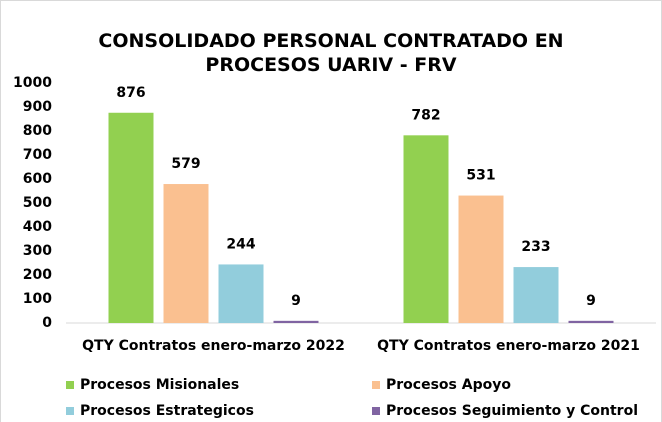 The height and width of the screenshot is (422, 662). What do you see at coordinates (37, 299) in the screenshot?
I see `y-tick-label: 100` at bounding box center [37, 299].